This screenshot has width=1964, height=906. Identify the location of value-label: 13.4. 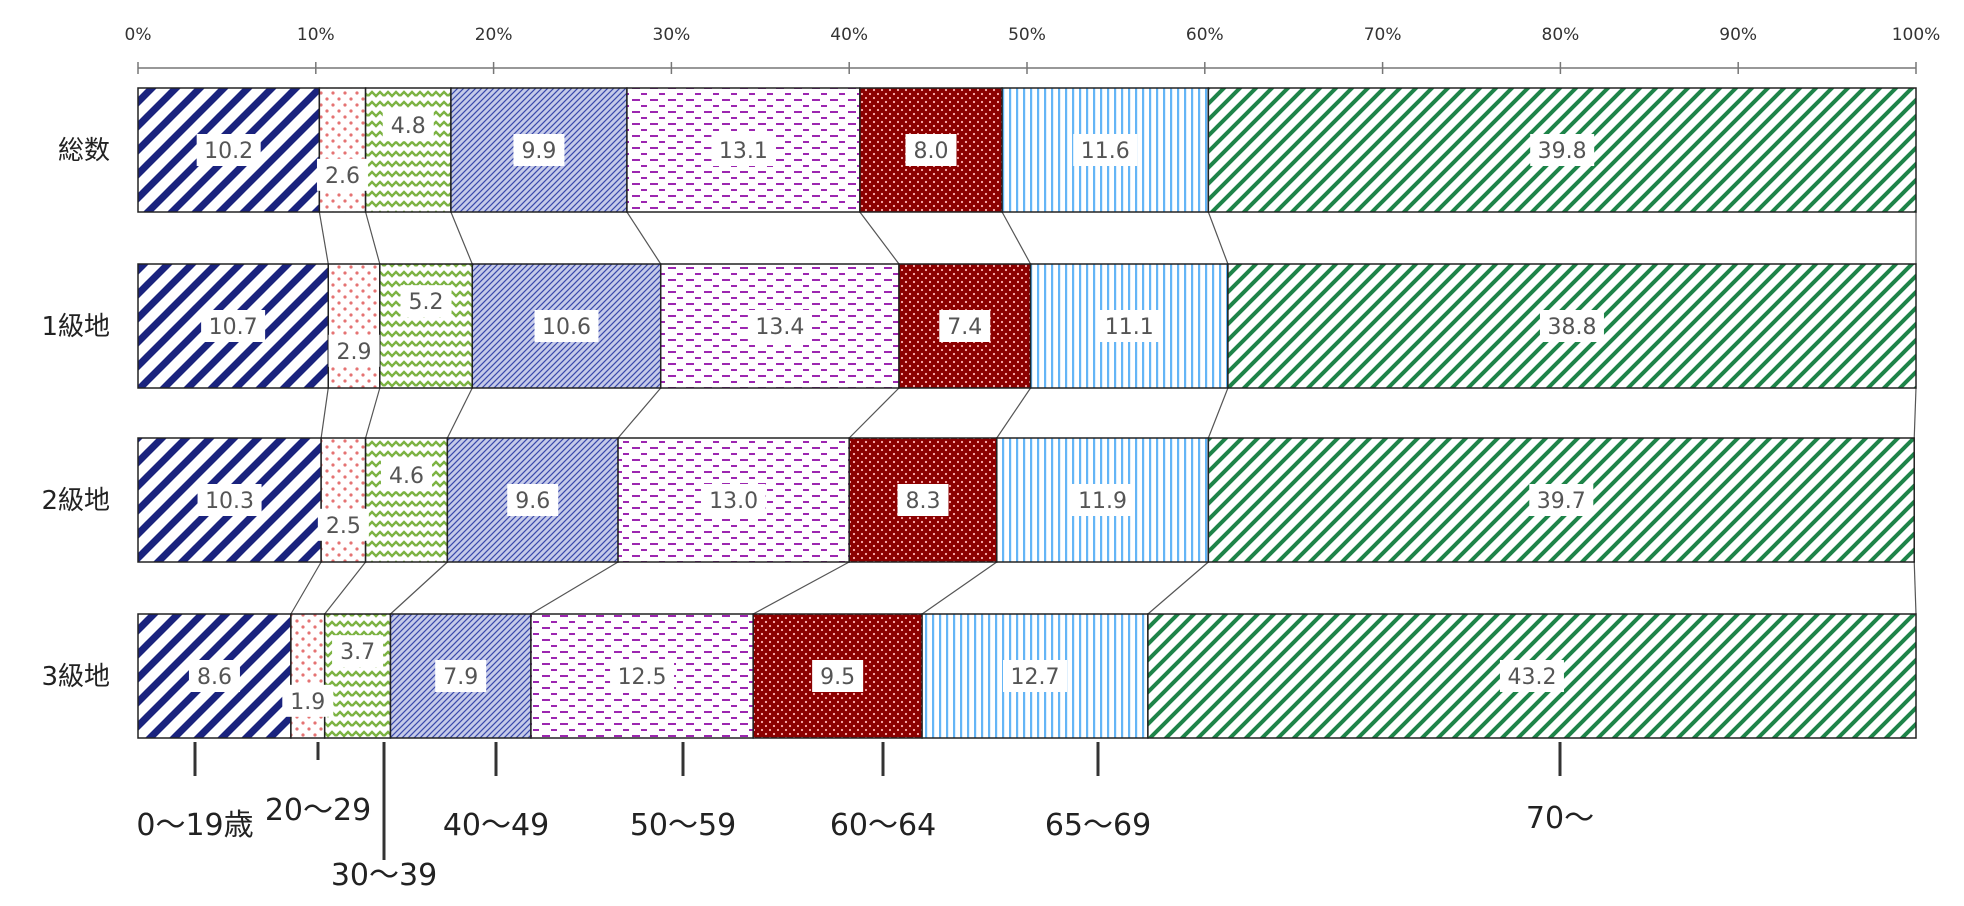
(779, 327).